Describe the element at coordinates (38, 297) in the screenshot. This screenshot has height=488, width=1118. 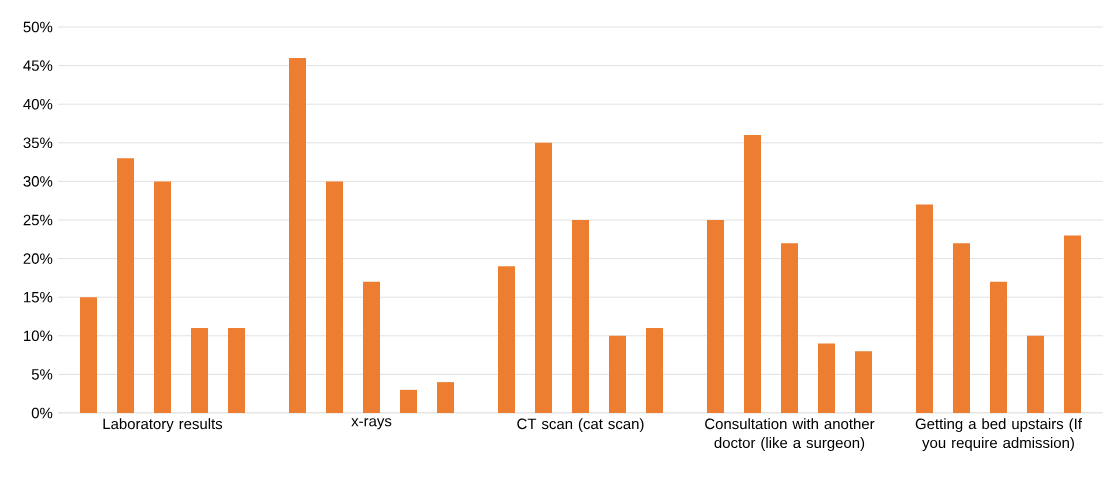
I see `y-tick-label: 15%` at that location.